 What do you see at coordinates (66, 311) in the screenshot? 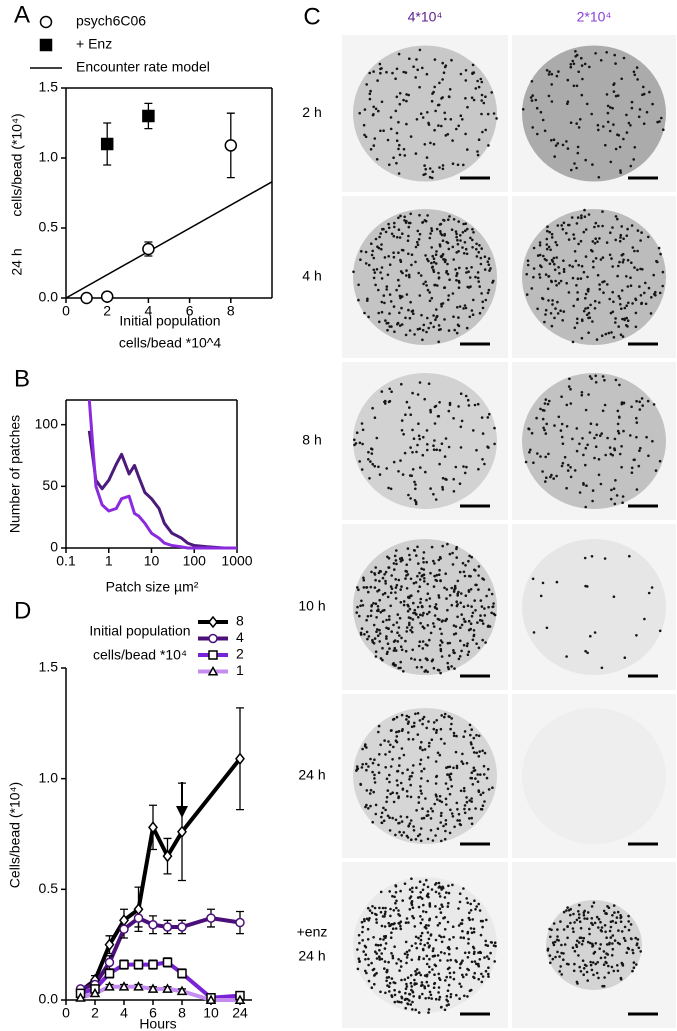
I see `x-tick-label: 0` at bounding box center [66, 311].